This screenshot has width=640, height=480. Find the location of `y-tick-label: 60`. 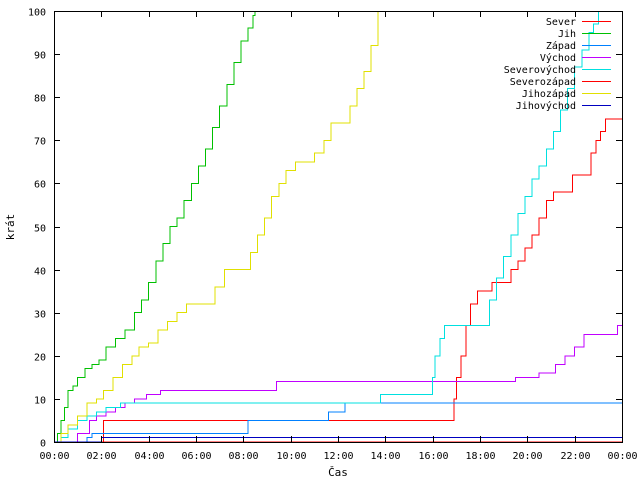

y-tick-label: 60 is located at coordinates (40, 185).